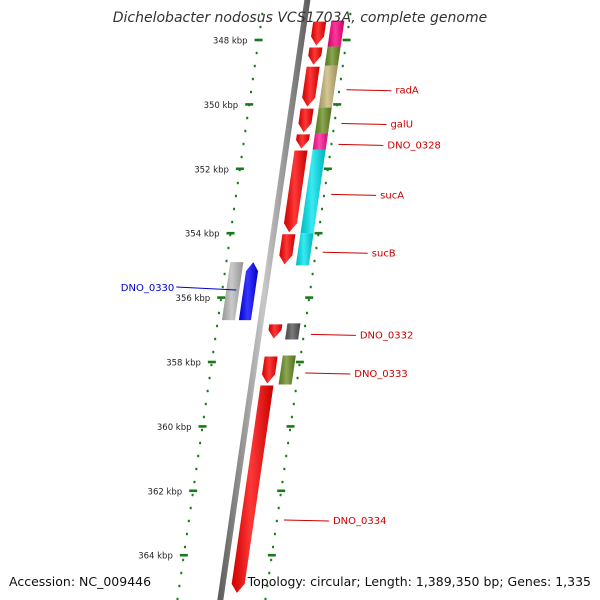  What do you see at coordinates (407, 91) in the screenshot?
I see `feature-label-radA: radA` at bounding box center [407, 91].